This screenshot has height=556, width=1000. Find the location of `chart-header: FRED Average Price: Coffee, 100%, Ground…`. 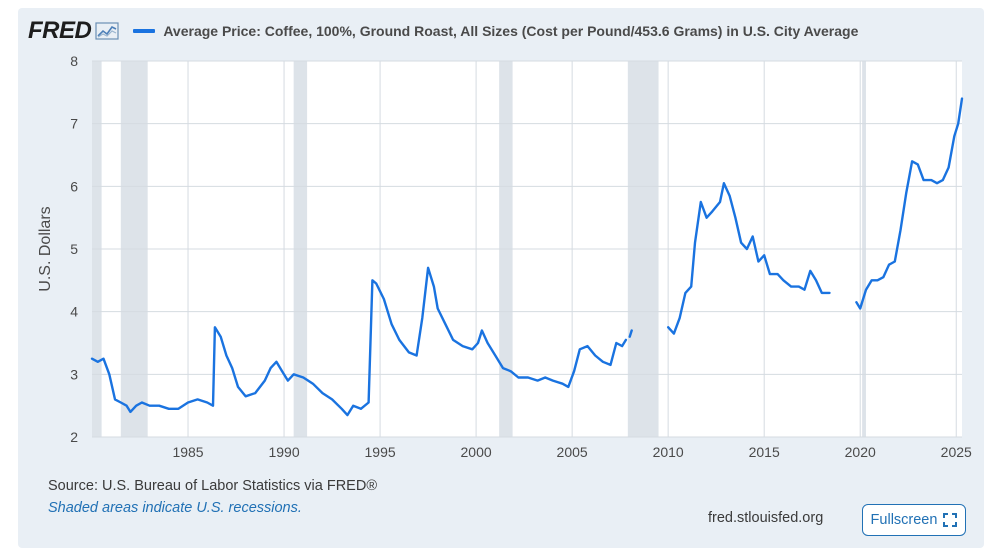

chart-header: FRED Average Price: Coffee, 100%, Ground… is located at coordinates (443, 31).